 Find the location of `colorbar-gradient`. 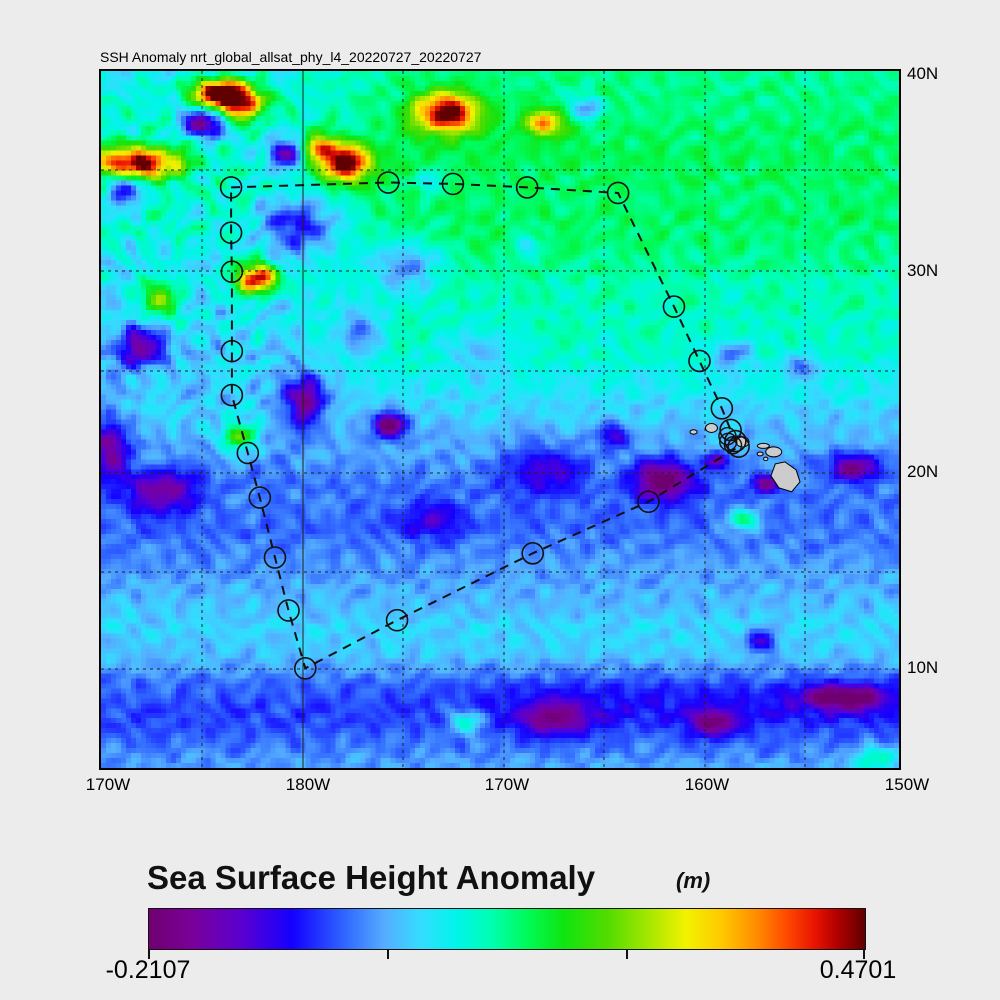

colorbar-gradient is located at coordinates (507, 933).